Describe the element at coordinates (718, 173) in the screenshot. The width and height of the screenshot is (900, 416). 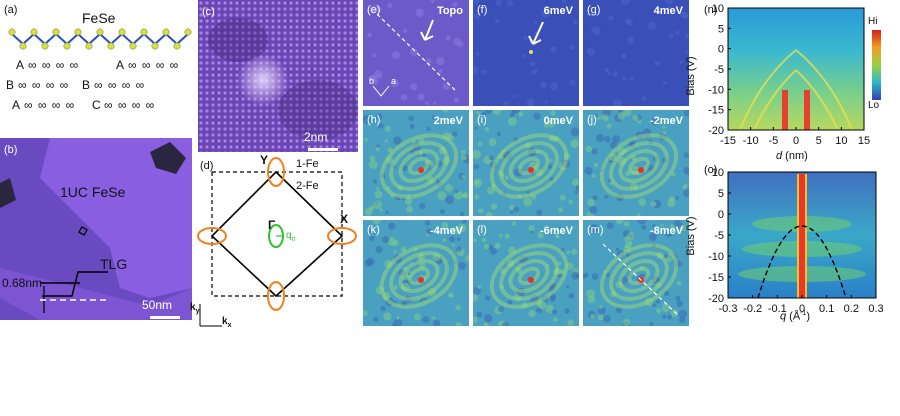
I see `o-yticks-label: 10` at that location.